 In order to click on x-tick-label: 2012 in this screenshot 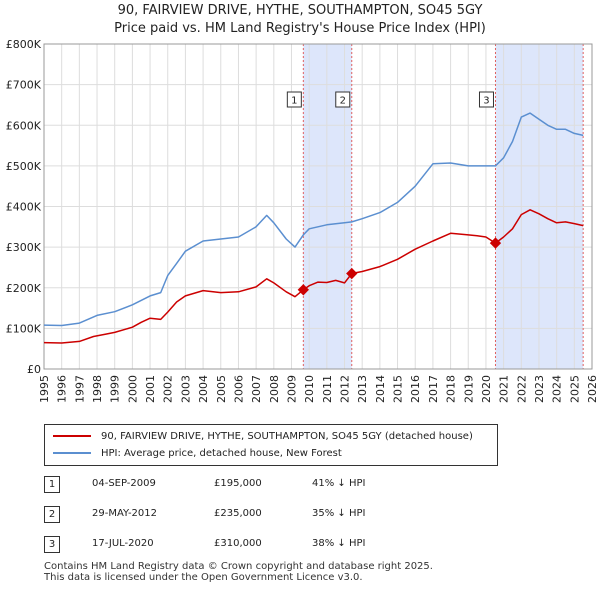, I will do `click(345, 389)`.